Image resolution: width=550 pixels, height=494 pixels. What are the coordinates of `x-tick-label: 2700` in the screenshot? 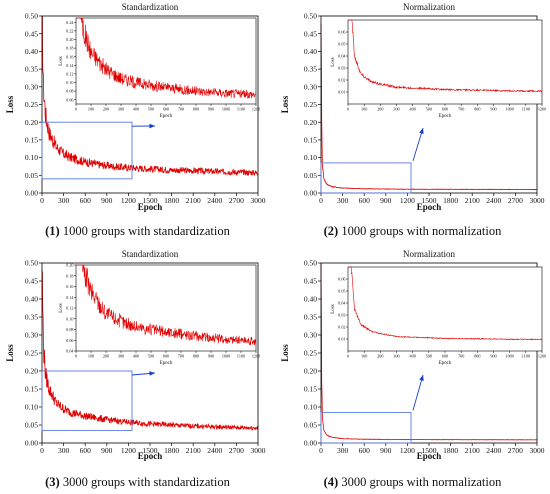 It's located at (515, 200).